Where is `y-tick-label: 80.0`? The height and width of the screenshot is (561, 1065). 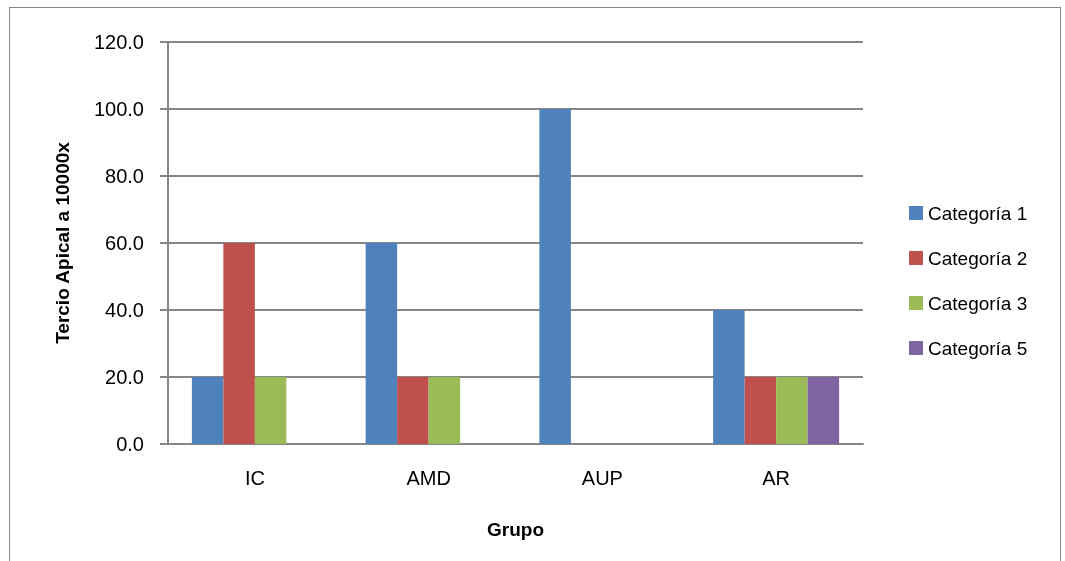 y-tick-label: 80.0 is located at coordinates (124, 176).